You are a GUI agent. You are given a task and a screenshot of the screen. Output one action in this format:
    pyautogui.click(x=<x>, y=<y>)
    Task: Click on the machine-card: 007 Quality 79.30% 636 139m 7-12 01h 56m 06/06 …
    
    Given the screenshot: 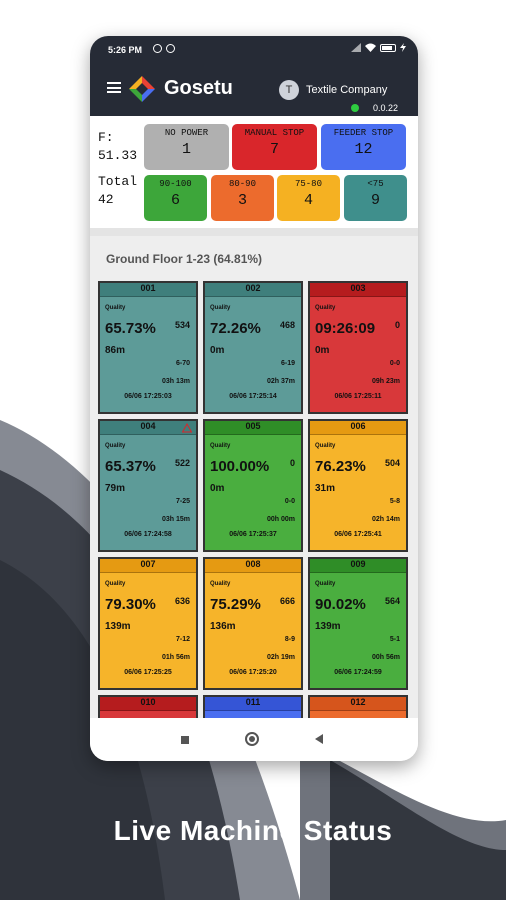 What is the action you would take?
    pyautogui.click(x=148, y=623)
    